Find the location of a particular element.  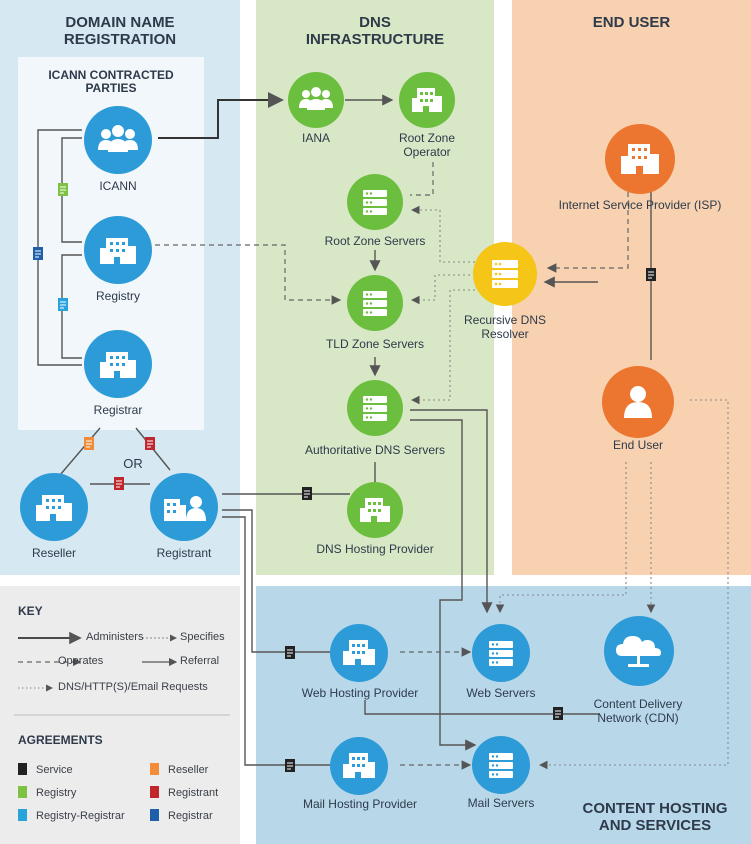

recursive-dns-resolver-label: Recursive DNS Resolver is located at coordinates (505, 327).